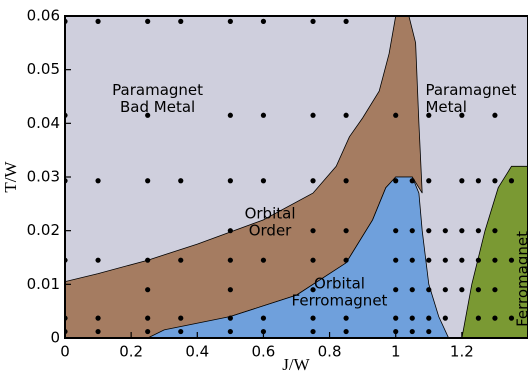 This screenshot has height=375, width=528. Describe the element at coordinates (396, 352) in the screenshot. I see `x-tick-label: 1` at that location.